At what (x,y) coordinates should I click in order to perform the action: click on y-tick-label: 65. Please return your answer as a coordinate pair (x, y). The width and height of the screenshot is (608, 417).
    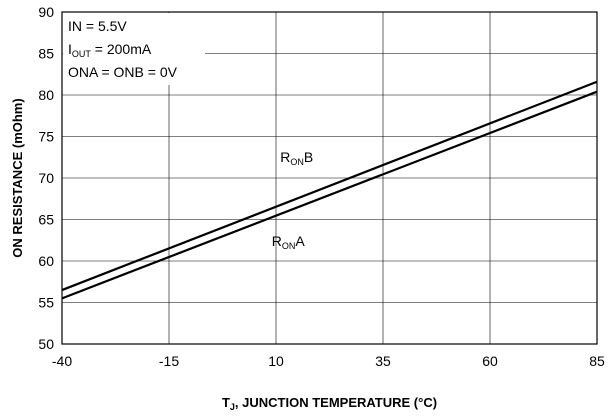
    Looking at the image, I should click on (46, 220).